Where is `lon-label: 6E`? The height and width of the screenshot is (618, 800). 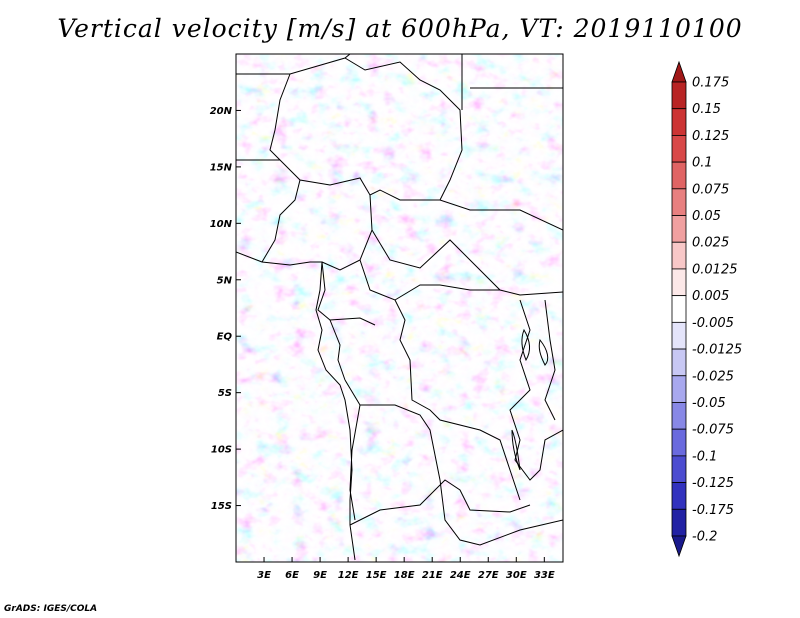 lon-label: 6E is located at coordinates (292, 575).